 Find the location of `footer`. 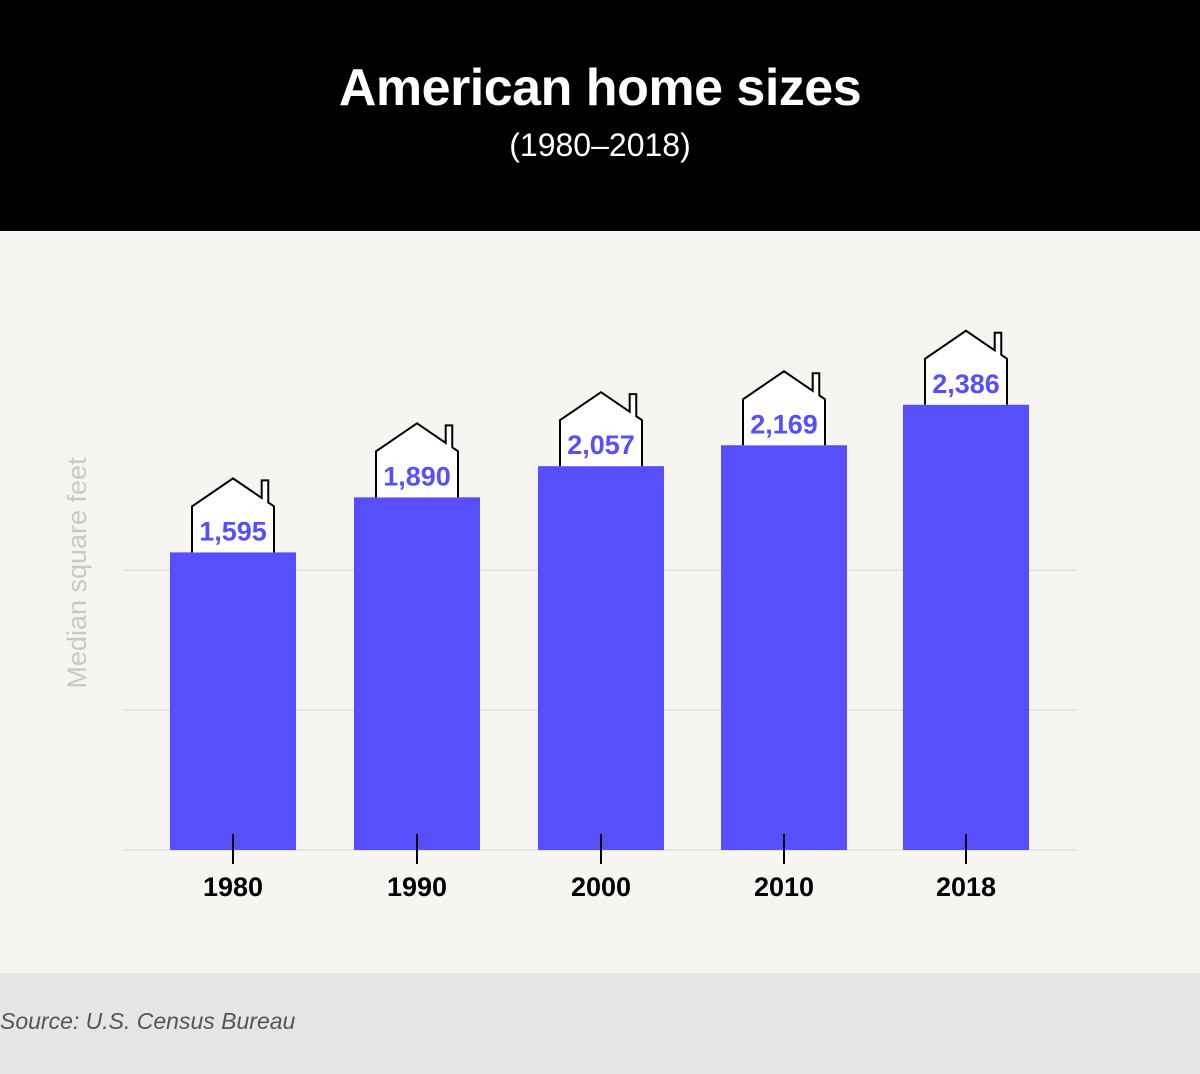

footer is located at coordinates (600, 1023).